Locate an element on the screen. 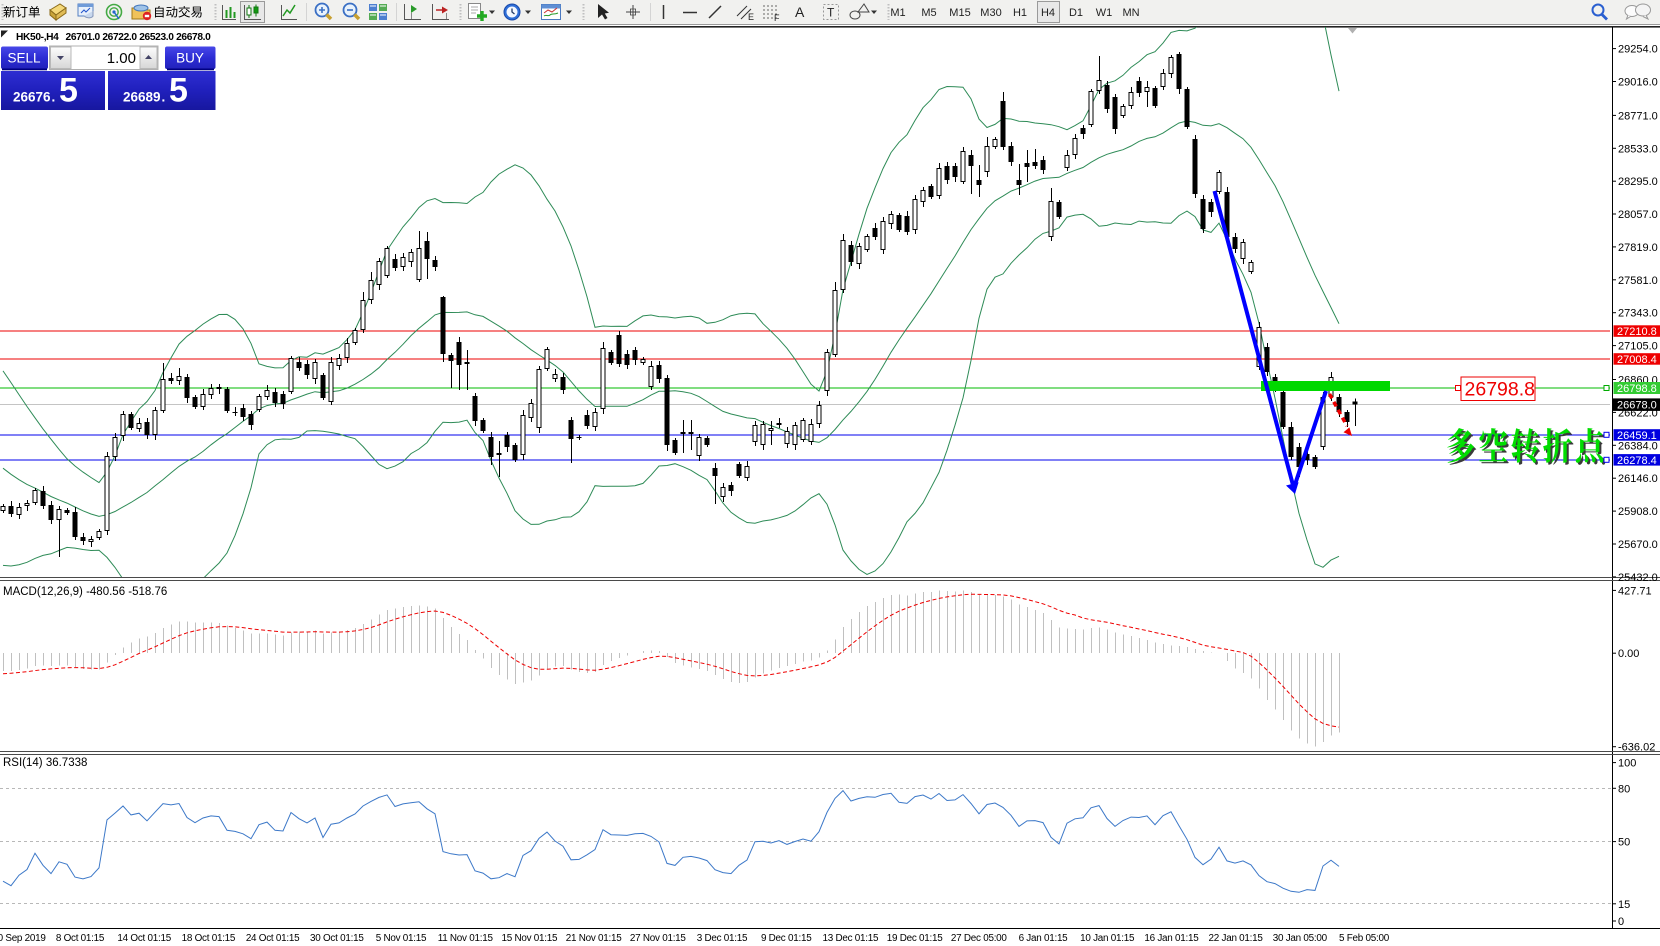 The width and height of the screenshot is (1660, 946). svg-text: 28295.0 is located at coordinates (1638, 182).